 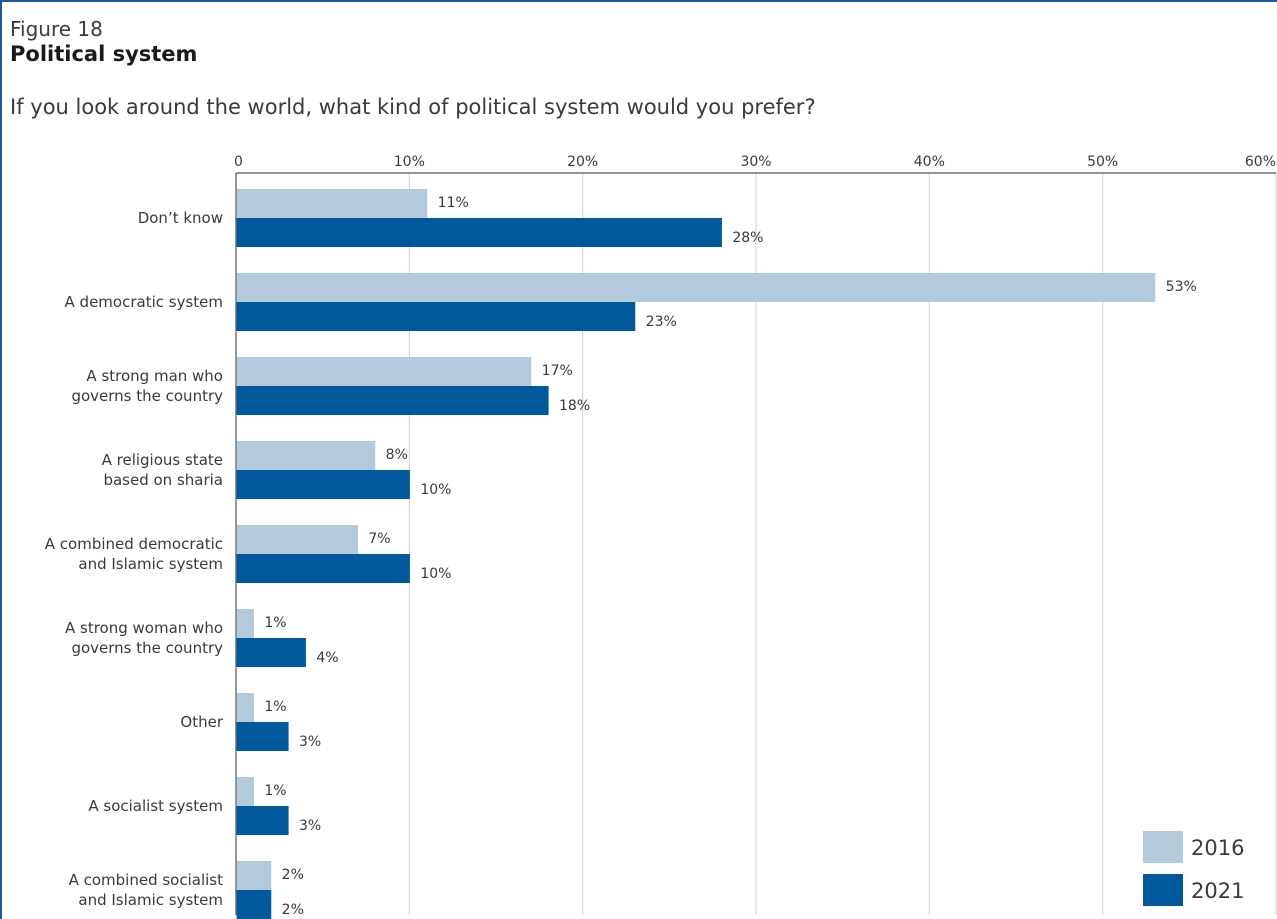 What do you see at coordinates (755, 162) in the screenshot?
I see `x-tick-label: 30%` at bounding box center [755, 162].